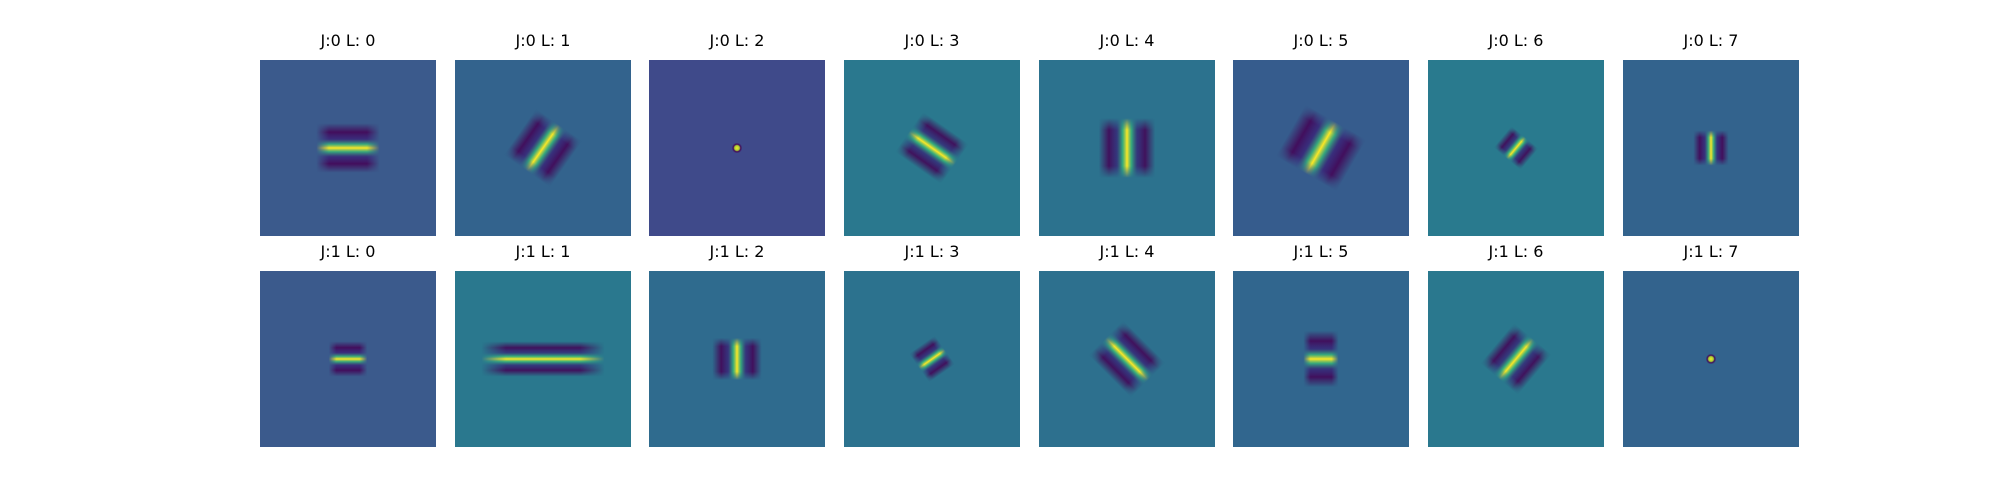 The width and height of the screenshot is (2000, 500). I want to click on filter-panel: J:1 L: 7, so click(1711, 344).